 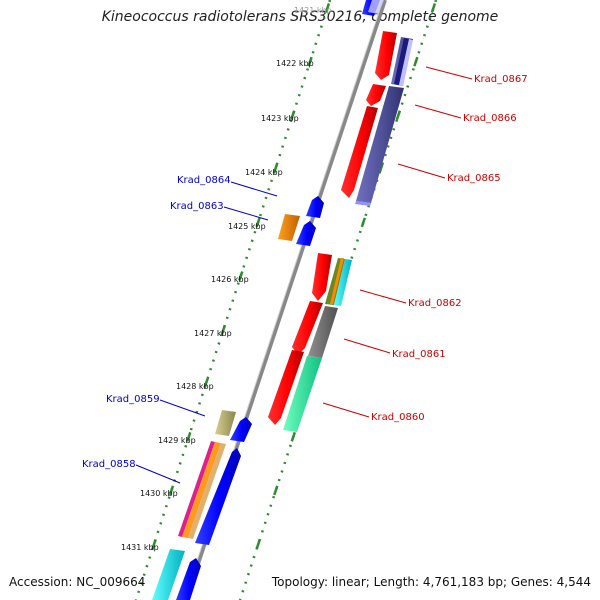 What do you see at coordinates (398, 417) in the screenshot?
I see `gene-label-krad-0860: Krad_0860` at bounding box center [398, 417].